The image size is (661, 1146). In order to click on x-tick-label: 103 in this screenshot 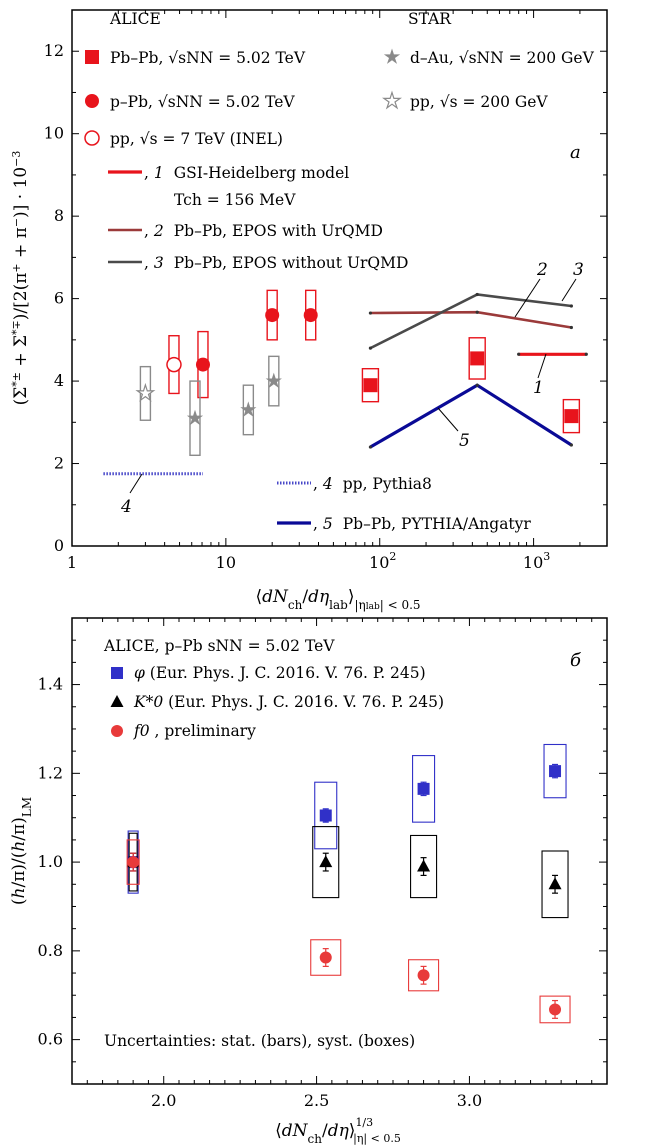, I will do `click(536, 561)`.